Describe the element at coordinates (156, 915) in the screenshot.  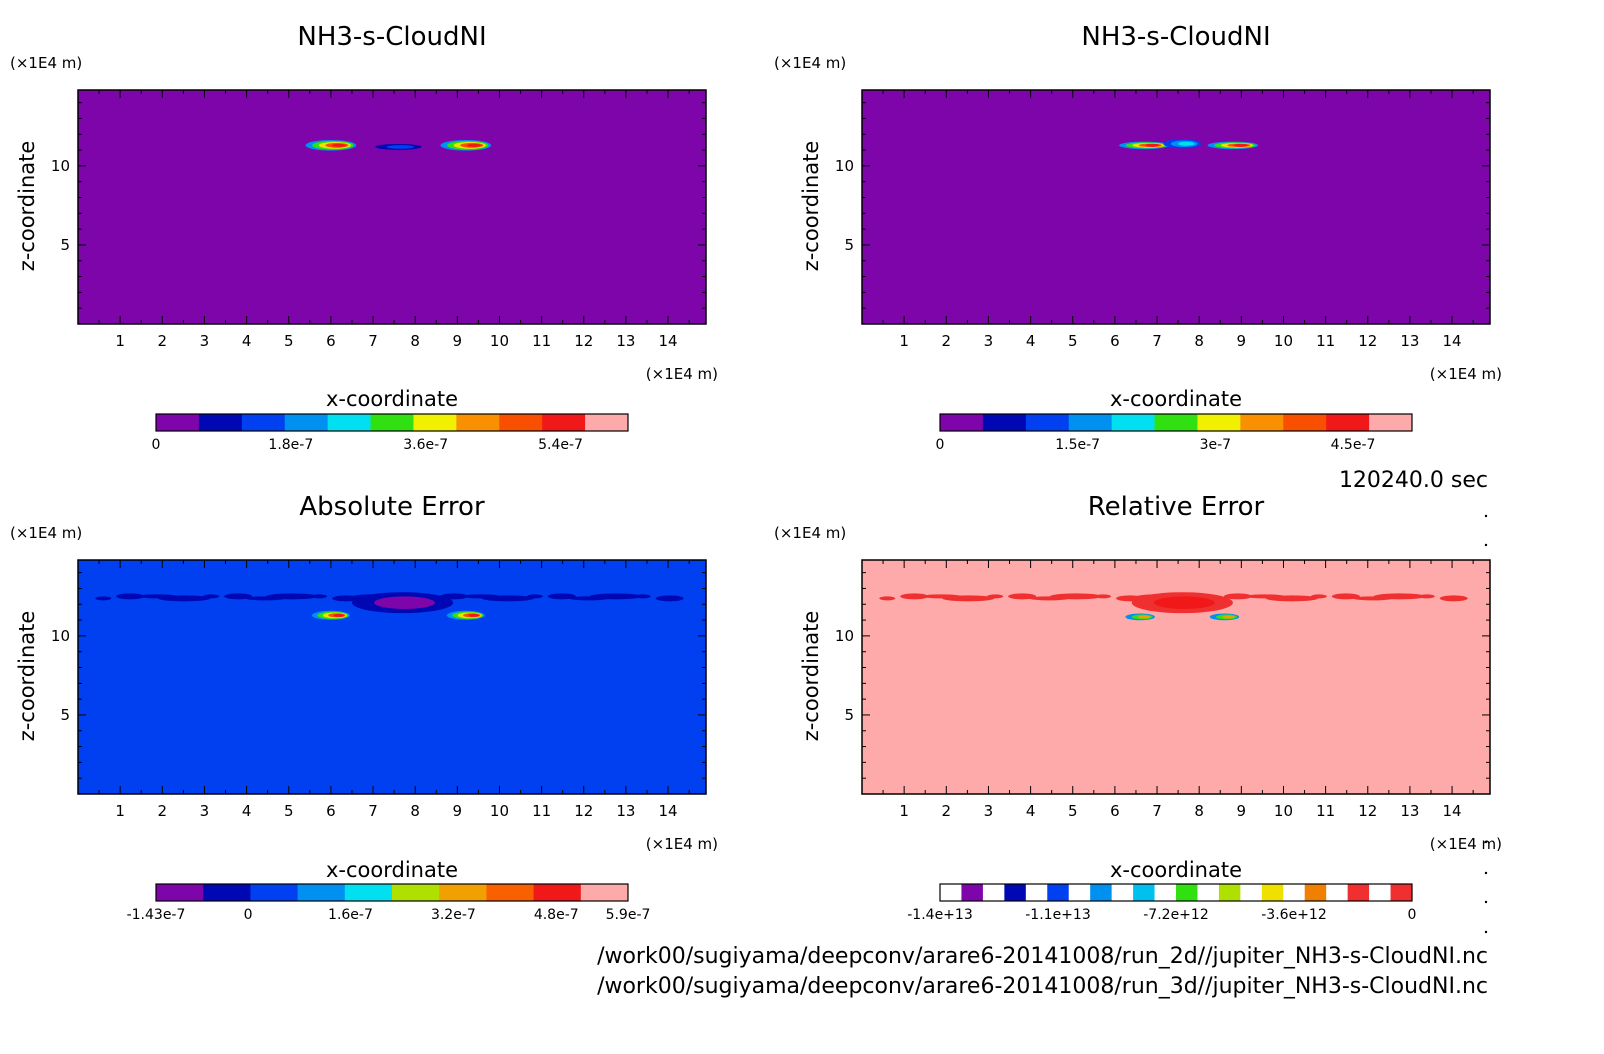
I see `colorbar-label: -1.43e-7` at that location.